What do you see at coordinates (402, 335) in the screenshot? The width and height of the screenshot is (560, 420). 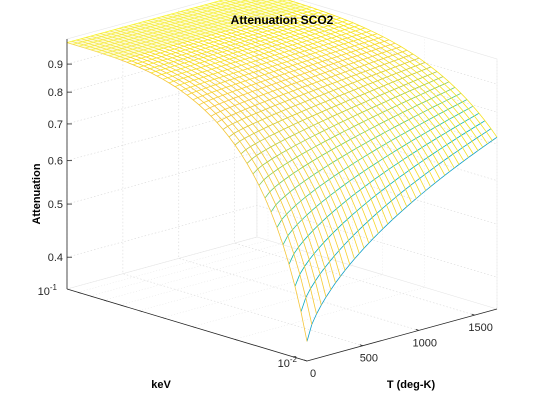 I see `x-axis-line` at bounding box center [402, 335].